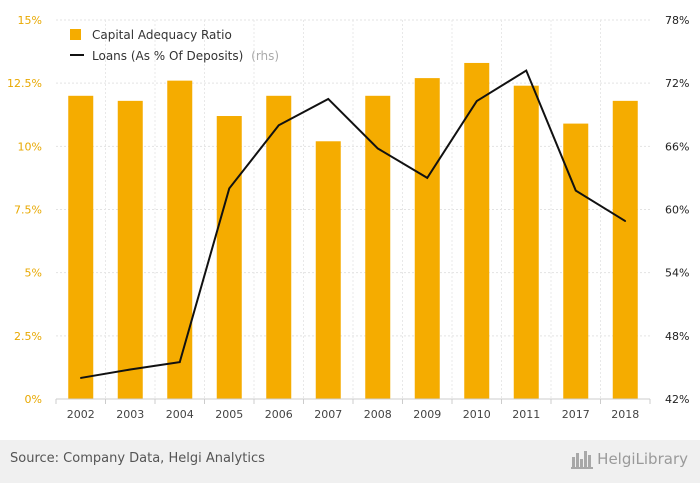 This screenshot has height=483, width=700. Describe the element at coordinates (229, 414) in the screenshot. I see `x-tick-label: 2005` at that location.